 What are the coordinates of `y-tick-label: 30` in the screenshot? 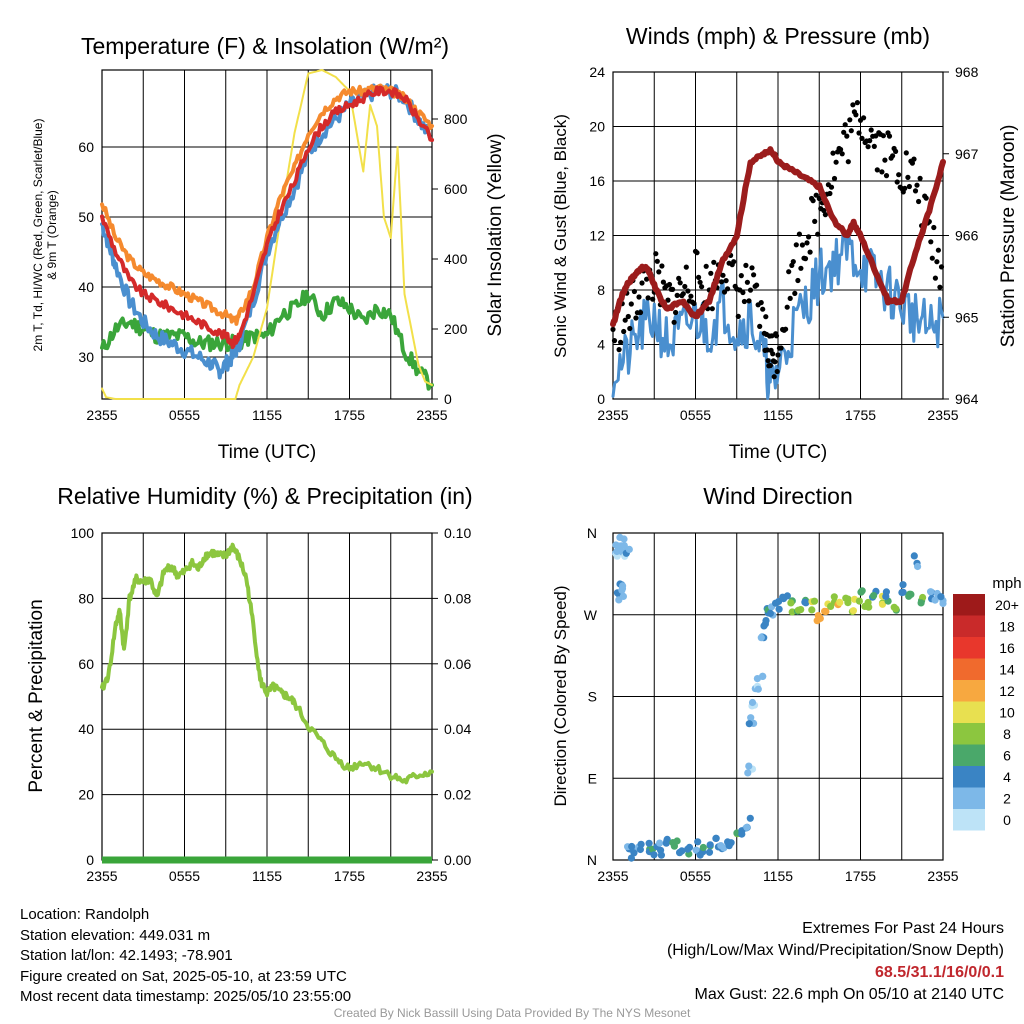 It's located at (86, 357).